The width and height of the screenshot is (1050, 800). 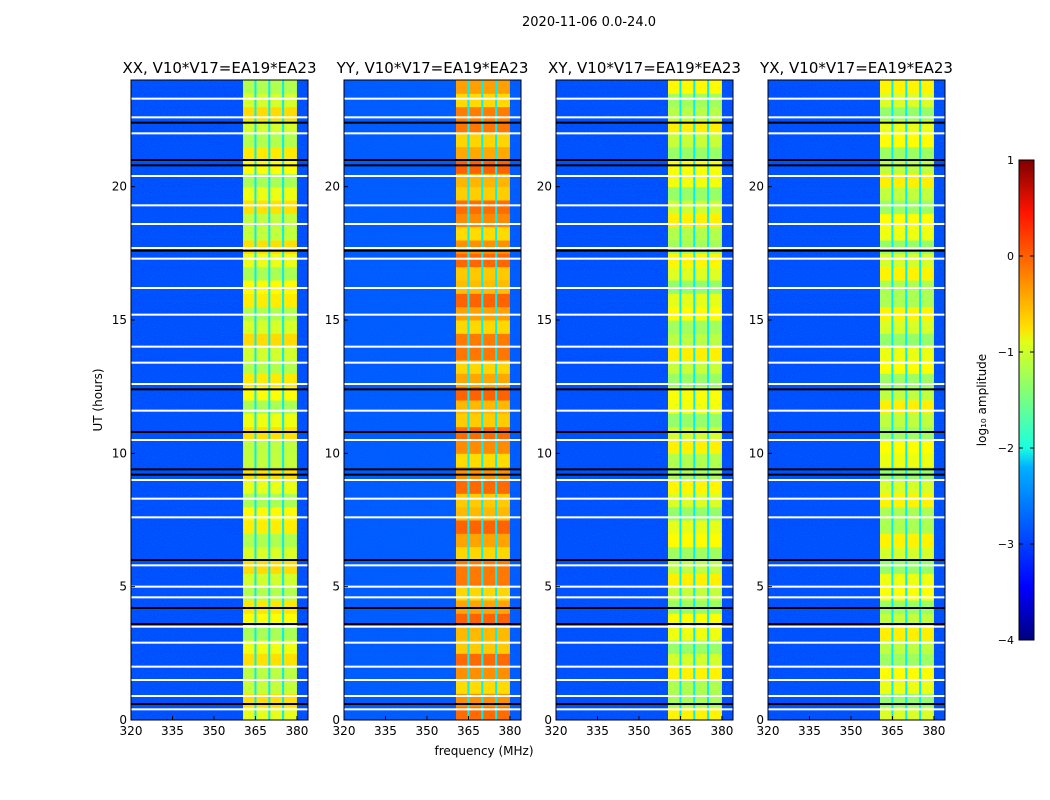 What do you see at coordinates (119, 320) in the screenshot?
I see `y-tick-label: 15` at bounding box center [119, 320].